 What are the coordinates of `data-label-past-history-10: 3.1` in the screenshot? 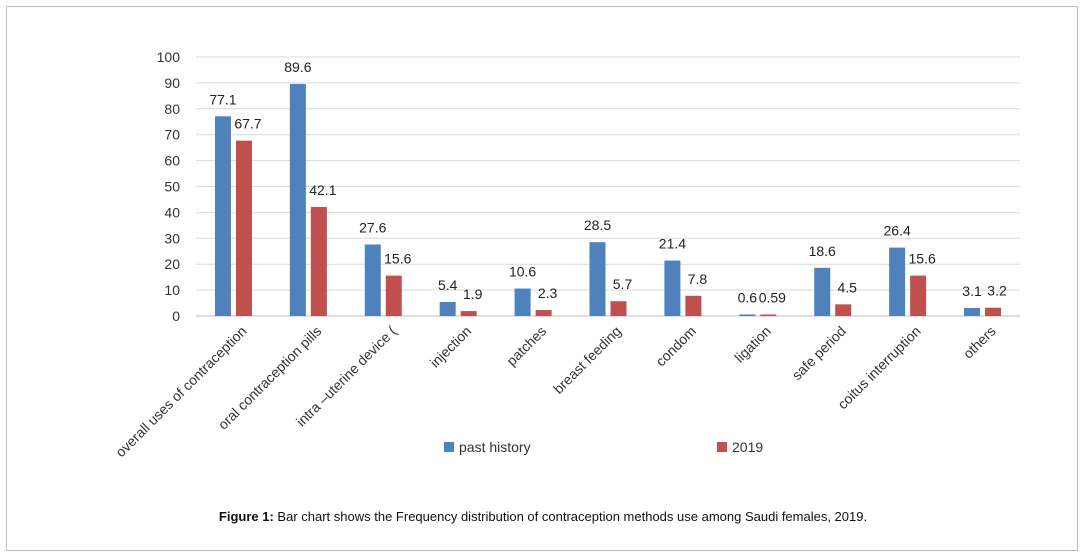 It's located at (972, 291).